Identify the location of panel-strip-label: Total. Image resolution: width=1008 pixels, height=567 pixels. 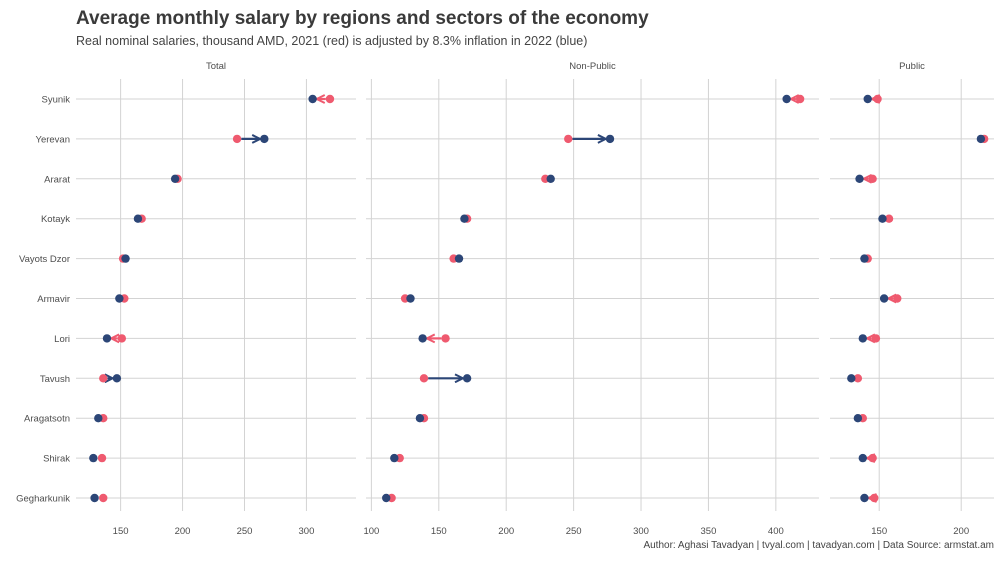
(216, 66).